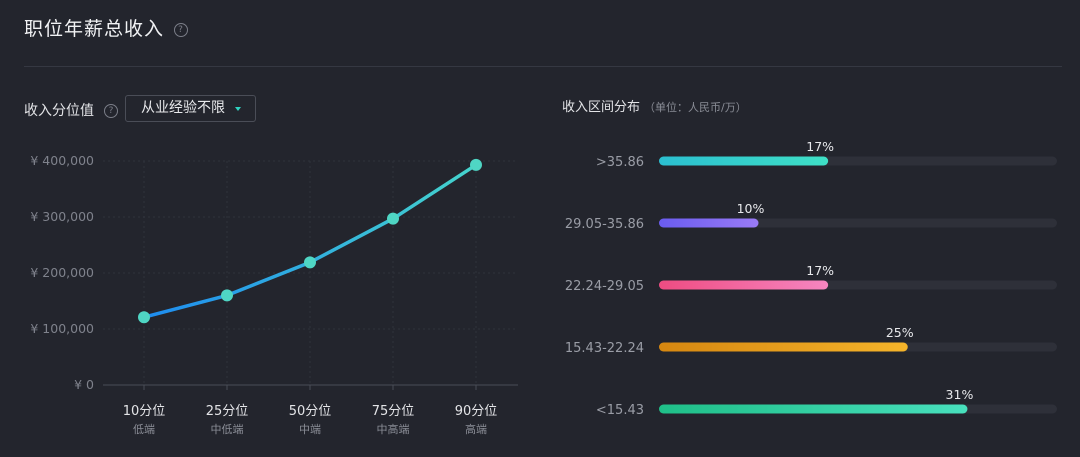  Describe the element at coordinates (183, 108) in the screenshot. I see `experience-filter-value: 从业经验不限` at that location.